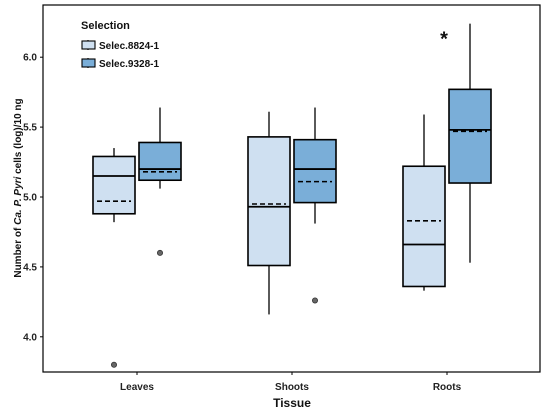 The width and height of the screenshot is (550, 415). I want to click on x-tick-label: Shoots, so click(292, 387).